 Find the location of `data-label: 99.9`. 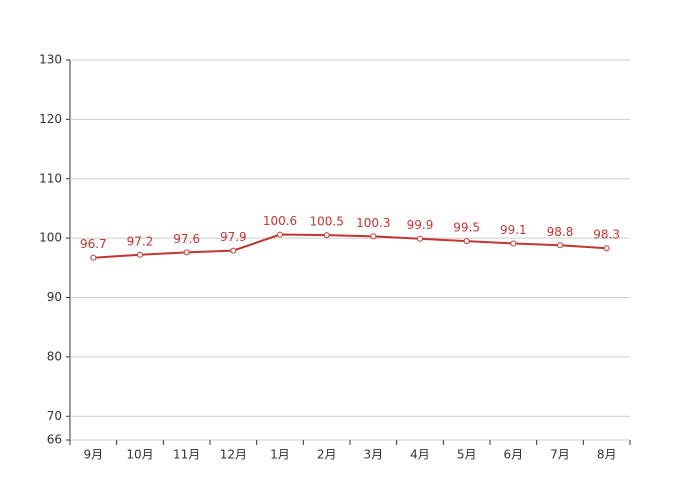

data-label: 99.9 is located at coordinates (420, 225).